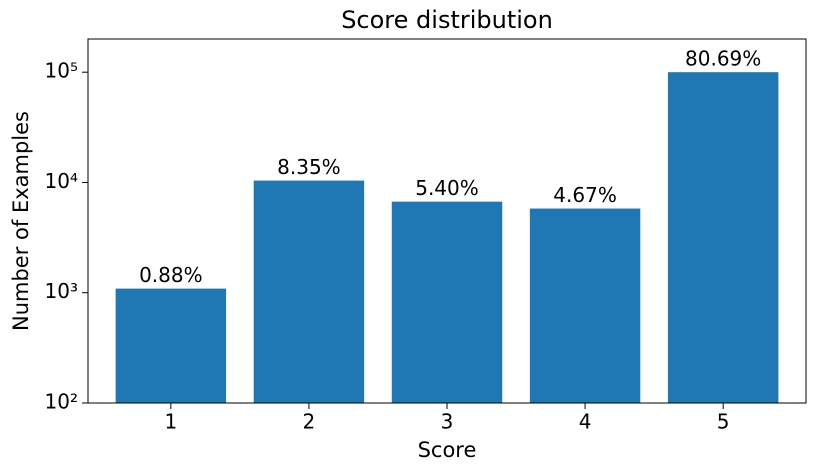  Describe the element at coordinates (447, 20) in the screenshot. I see `chart-title: Score distribution` at that location.